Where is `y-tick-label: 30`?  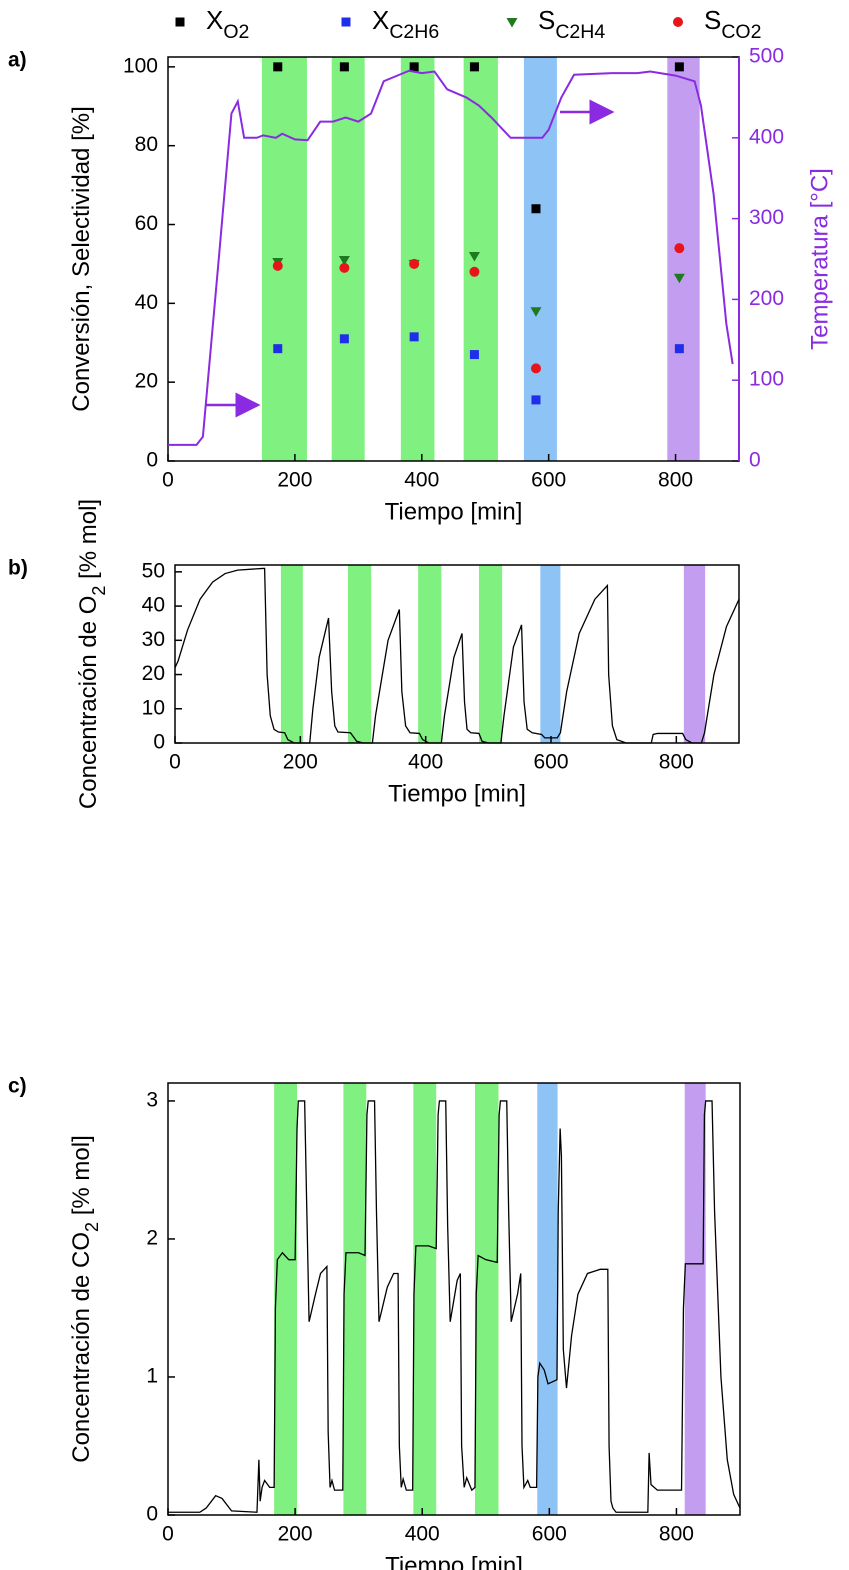 y-tick-label: 30 is located at coordinates (153, 639).